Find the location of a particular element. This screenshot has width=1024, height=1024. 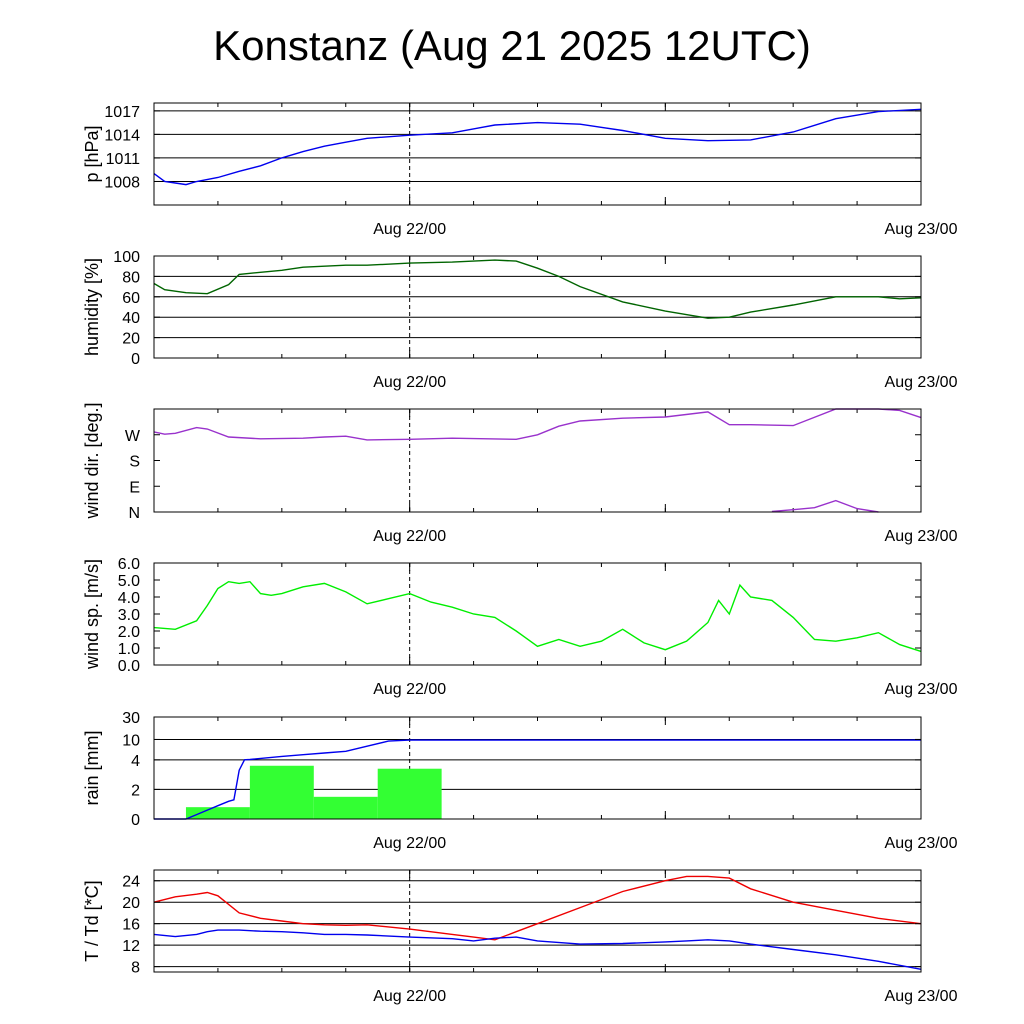

y-tick-label: 16 is located at coordinates (131, 925).